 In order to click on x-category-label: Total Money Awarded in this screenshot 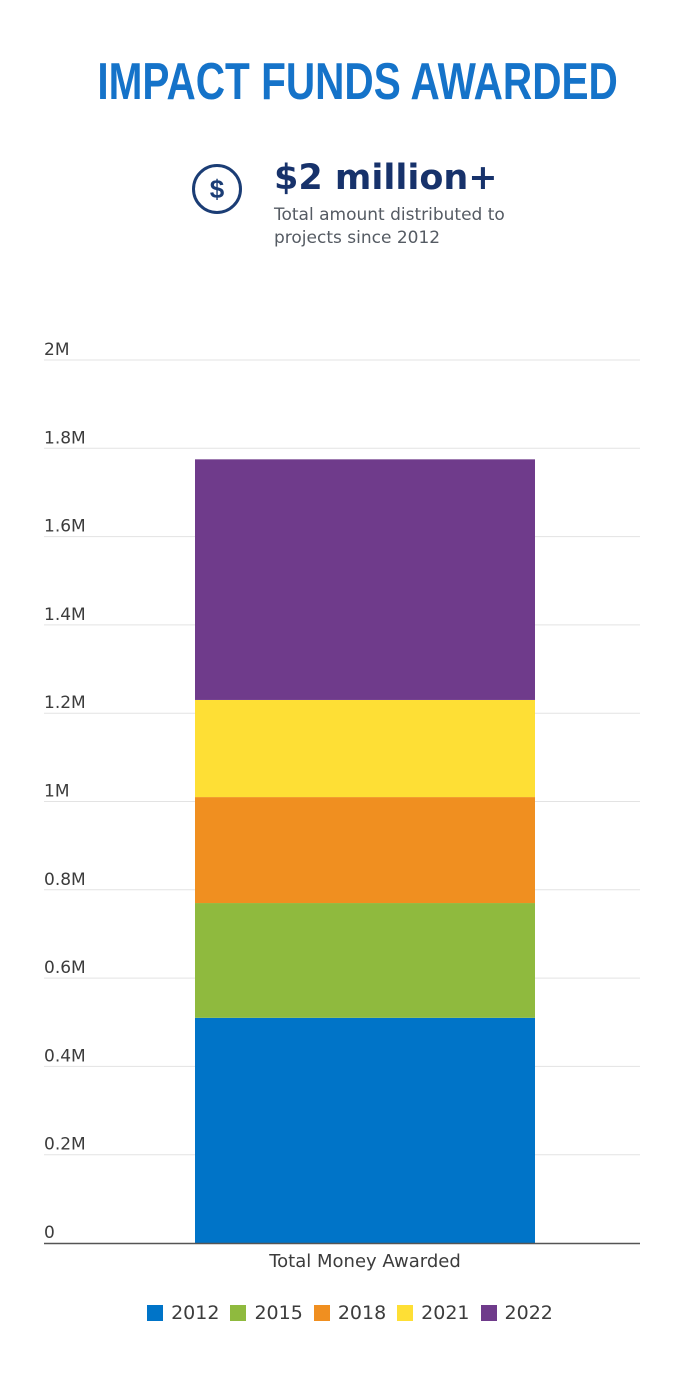, I will do `click(364, 1261)`.